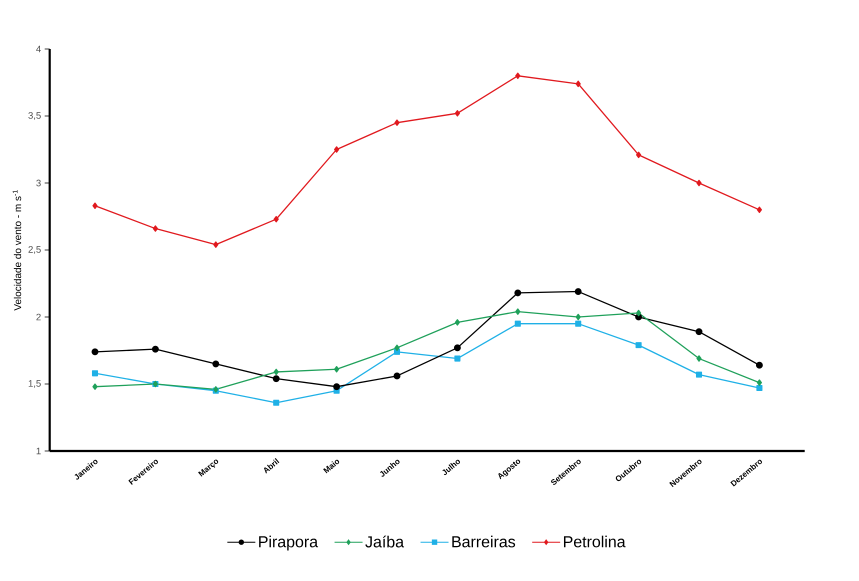  What do you see at coordinates (34, 250) in the screenshot?
I see `y-tick-label: 2,5` at bounding box center [34, 250].